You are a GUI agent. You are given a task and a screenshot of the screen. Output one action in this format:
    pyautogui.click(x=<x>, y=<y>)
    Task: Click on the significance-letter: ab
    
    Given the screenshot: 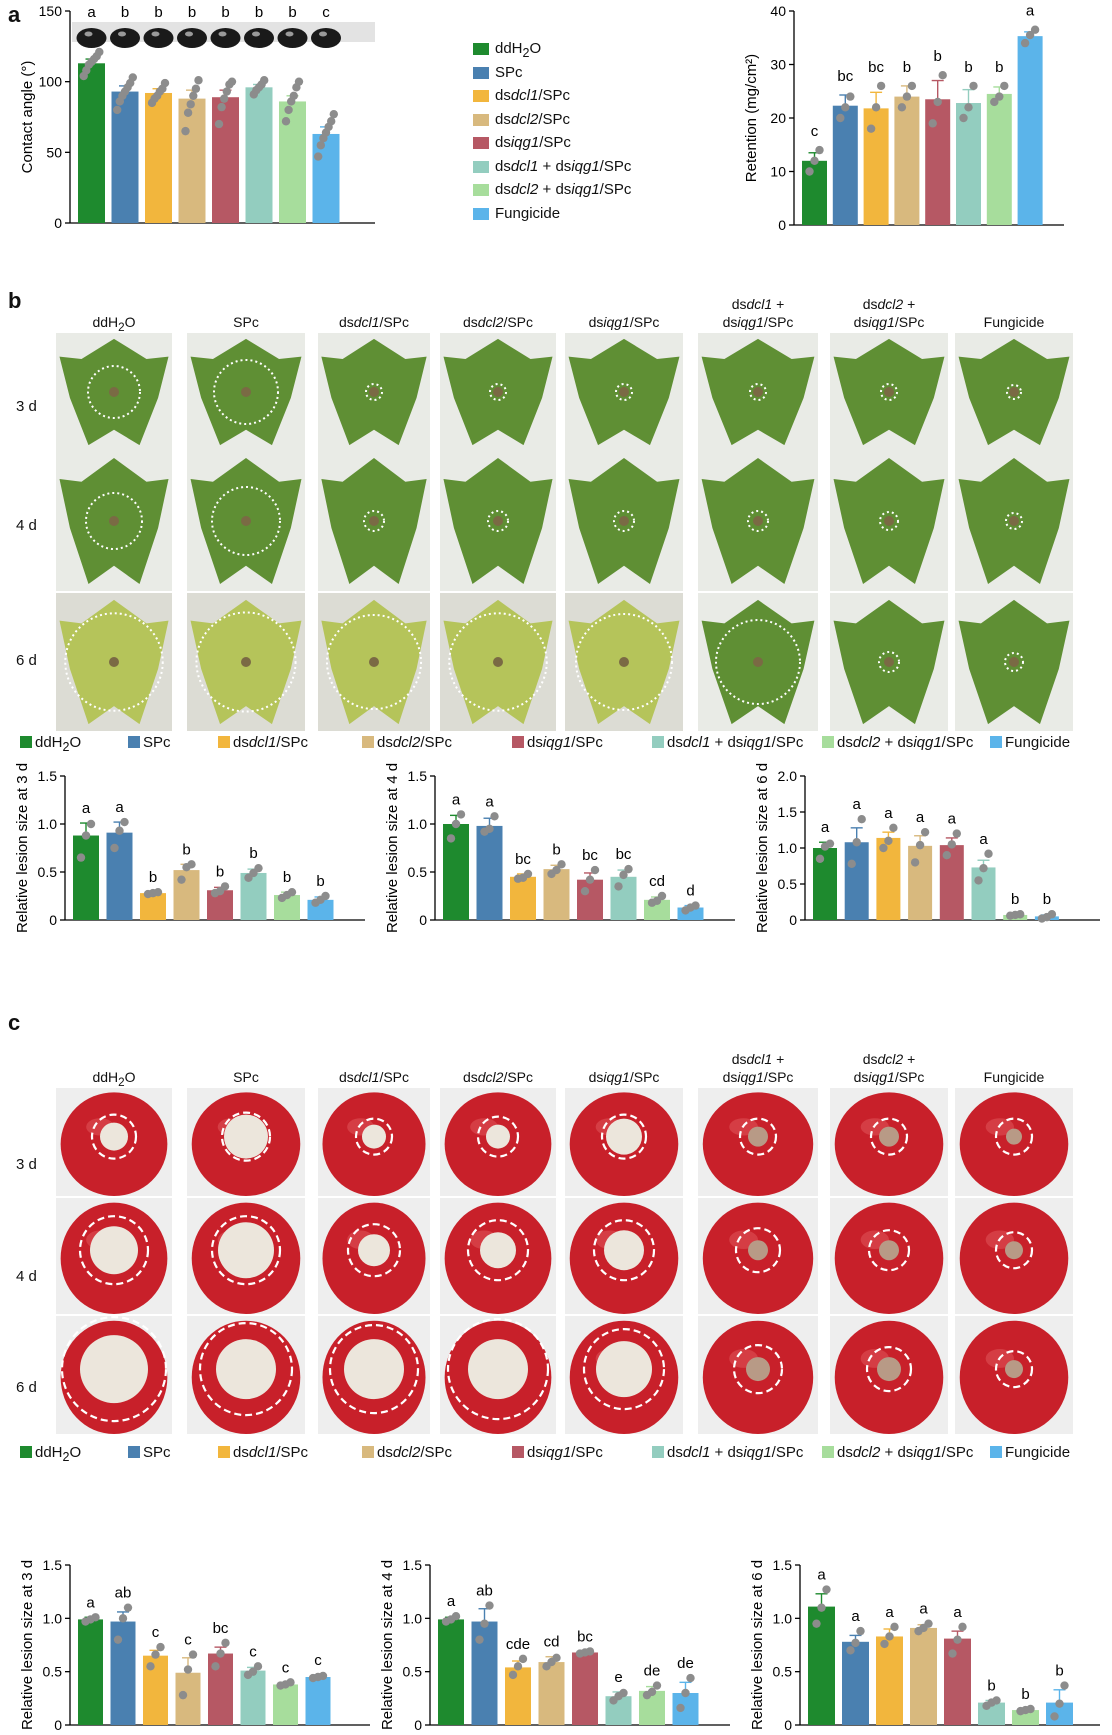 What is the action you would take?
    pyautogui.click(x=484, y=1591)
    